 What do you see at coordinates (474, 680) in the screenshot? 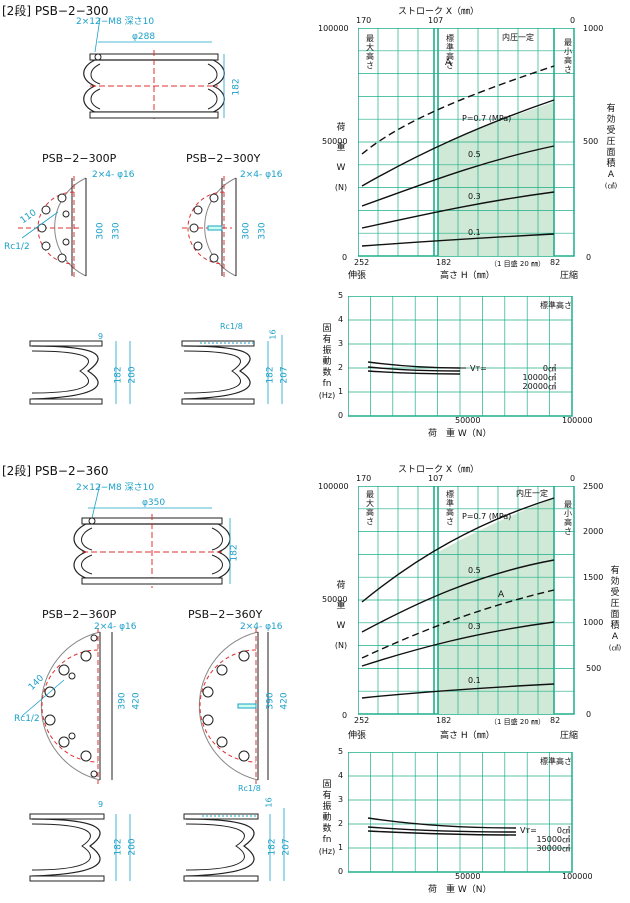
I see `curve-label-01-360: 0.1` at bounding box center [474, 680].